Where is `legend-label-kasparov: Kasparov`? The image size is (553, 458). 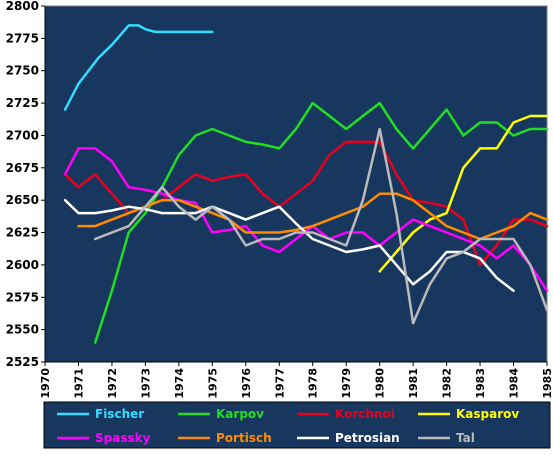
legend-label-kasparov: Kasparov is located at coordinates (487, 414).